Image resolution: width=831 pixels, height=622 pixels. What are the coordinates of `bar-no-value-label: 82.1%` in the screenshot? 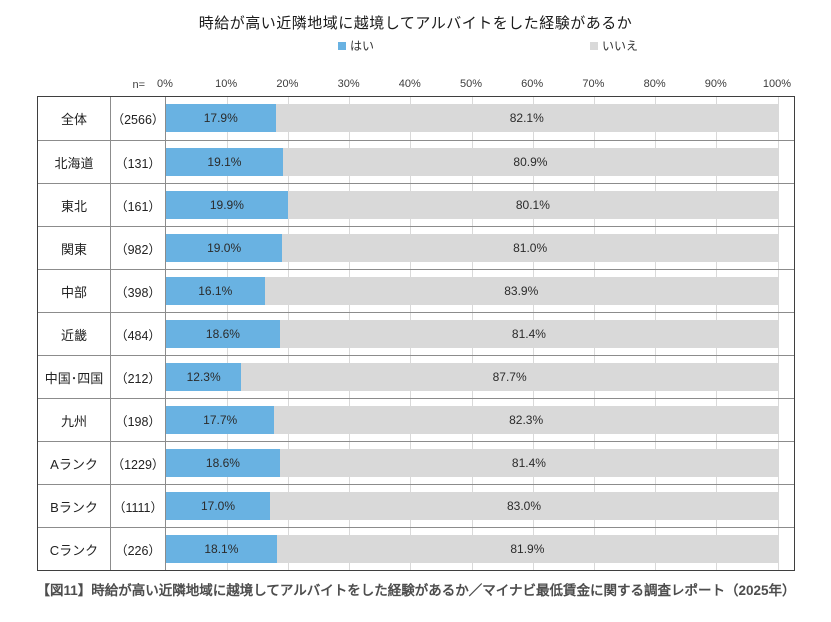 It's located at (526, 118).